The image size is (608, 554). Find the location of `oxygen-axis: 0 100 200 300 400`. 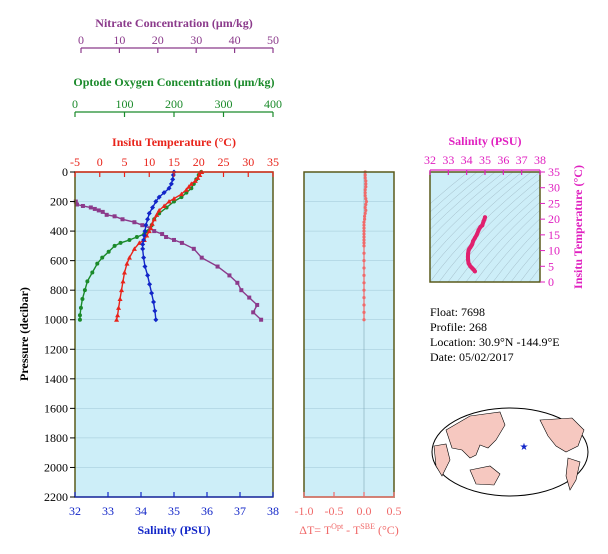

oxygen-axis: 0 100 200 300 400 is located at coordinates (177, 107).